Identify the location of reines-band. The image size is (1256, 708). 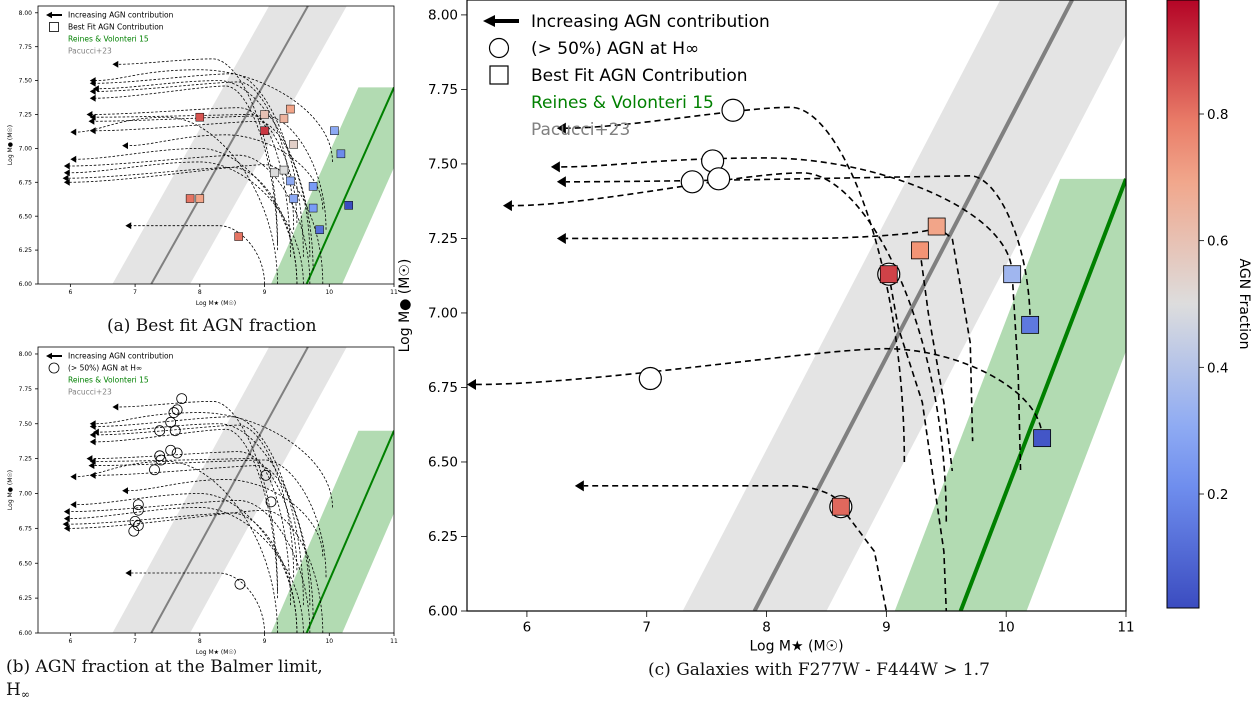
(332, 531).